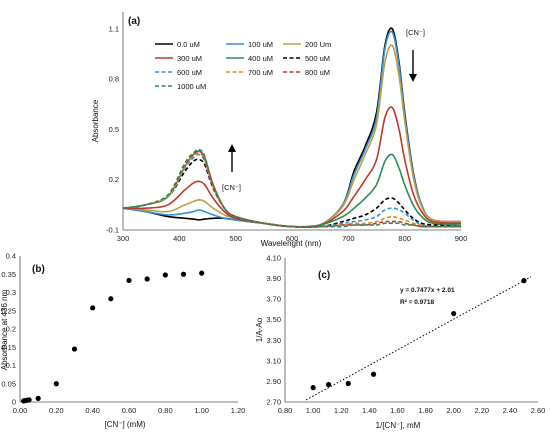  What do you see at coordinates (20, 410) in the screenshot?
I see `panel-b-x-tick-label: 0.00` at bounding box center [20, 410].